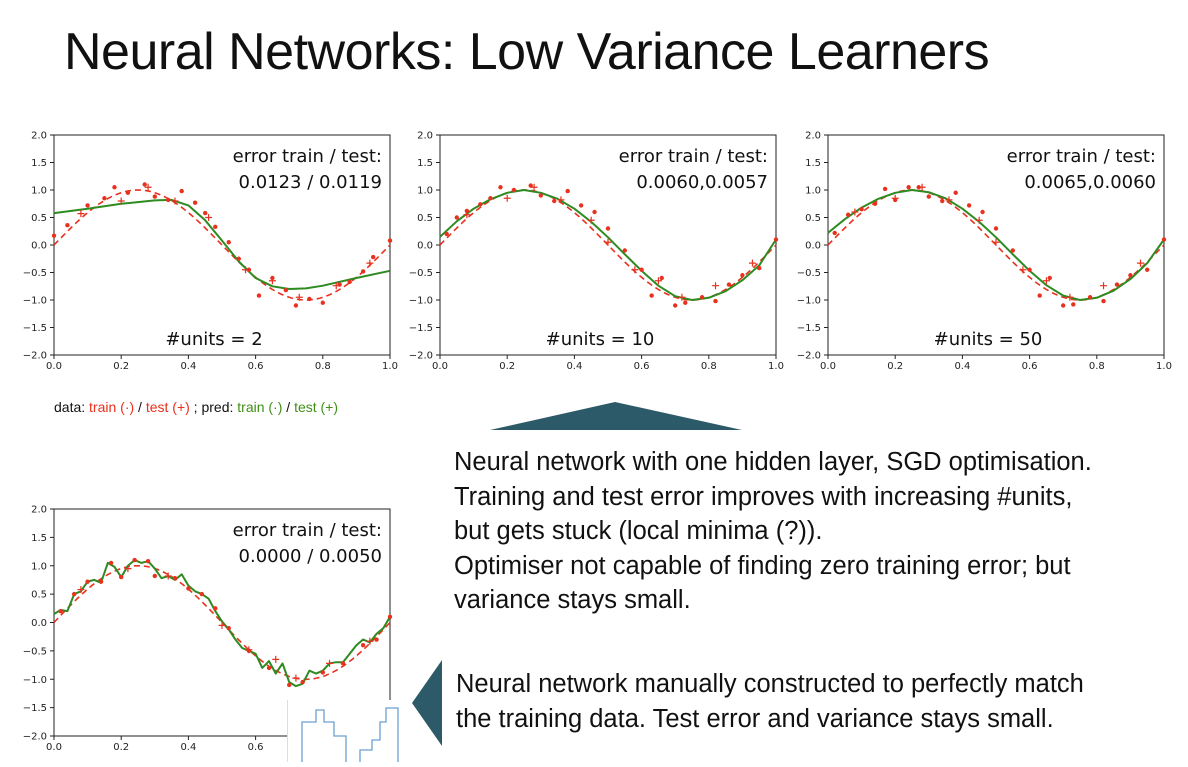 This screenshot has height=767, width=1188. What do you see at coordinates (440, 366) in the screenshot?
I see `x-tick-label: 0.0` at bounding box center [440, 366].